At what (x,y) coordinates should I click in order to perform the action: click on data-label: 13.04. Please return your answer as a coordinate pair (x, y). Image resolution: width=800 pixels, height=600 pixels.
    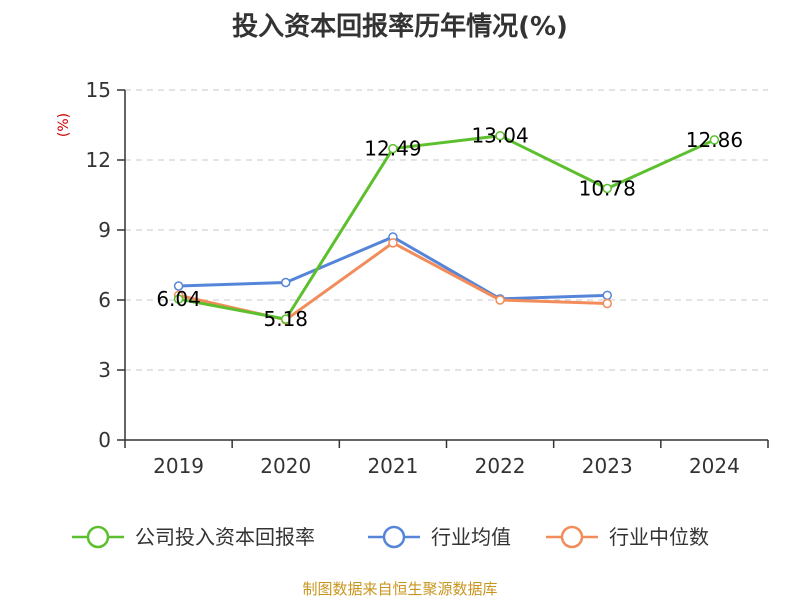
    Looking at the image, I should click on (499, 136).